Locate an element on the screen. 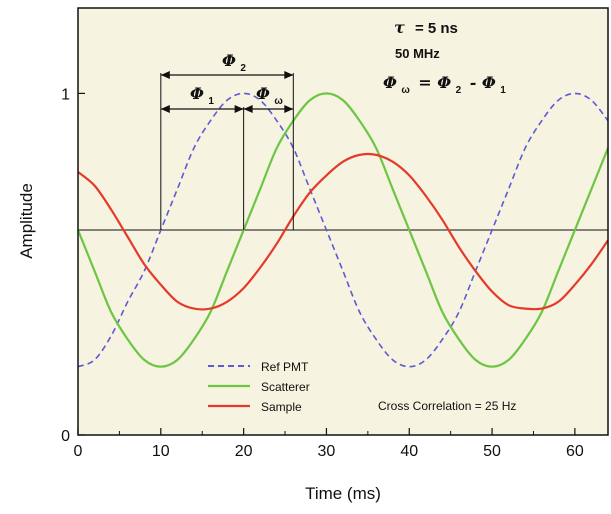  x-tick-label-60: 60 is located at coordinates (575, 451).